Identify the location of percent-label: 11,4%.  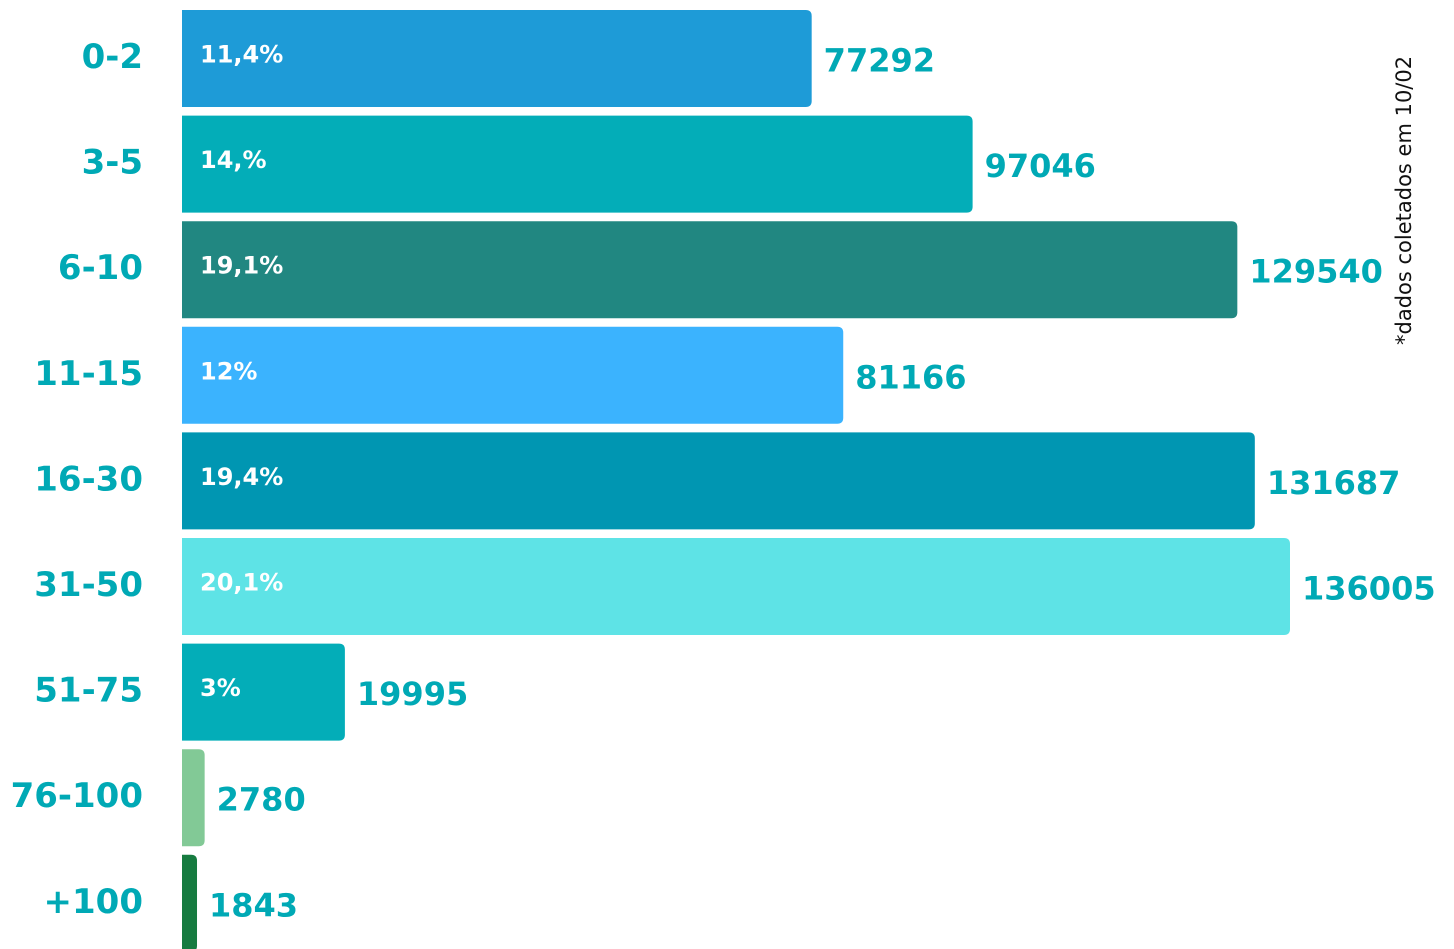
(241, 55).